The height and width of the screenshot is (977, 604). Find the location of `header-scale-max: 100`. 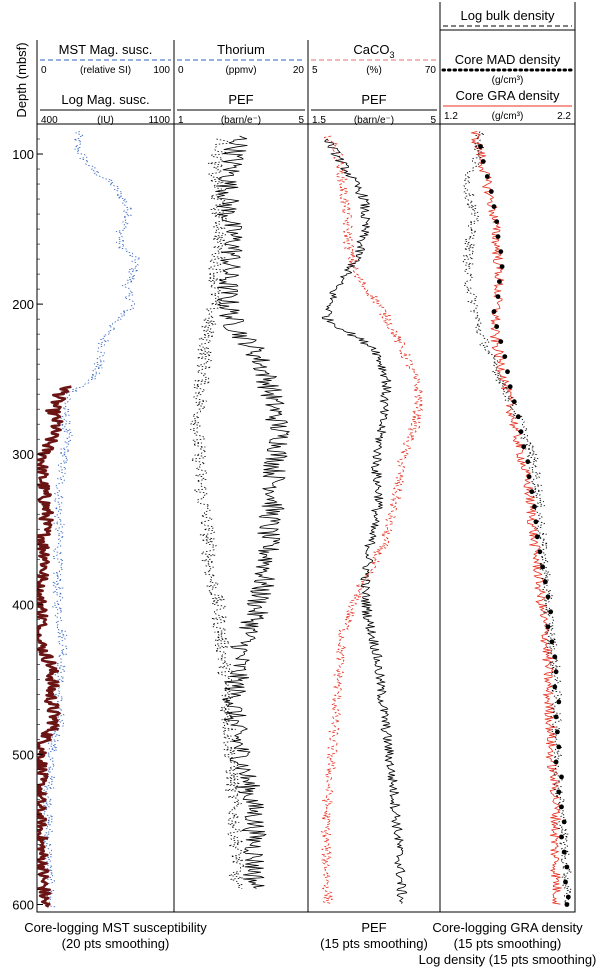

header-scale-max: 100 is located at coordinates (161, 70).